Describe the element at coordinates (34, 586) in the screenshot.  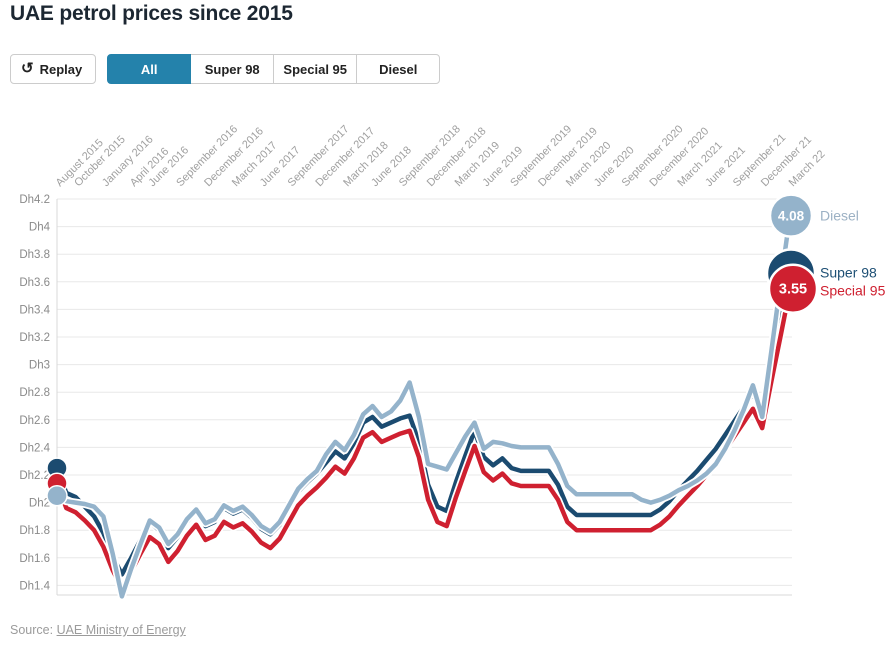
I see `y-tick-label: Dh1.4` at that location.